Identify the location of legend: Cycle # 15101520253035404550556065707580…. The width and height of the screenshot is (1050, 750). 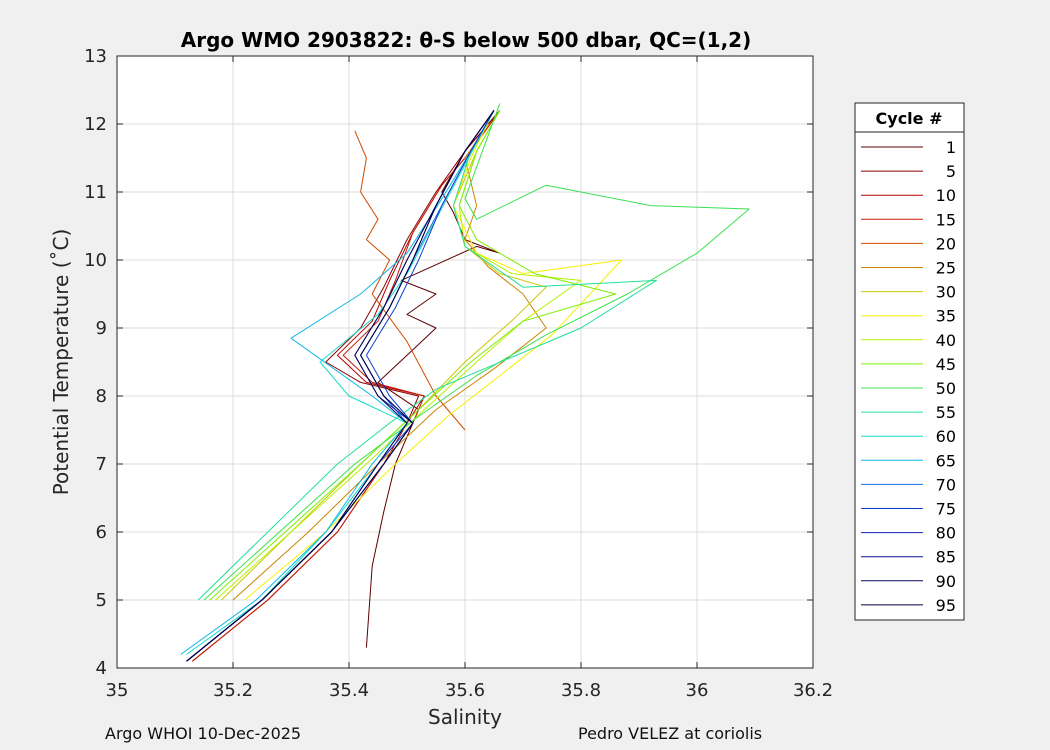
(909, 361).